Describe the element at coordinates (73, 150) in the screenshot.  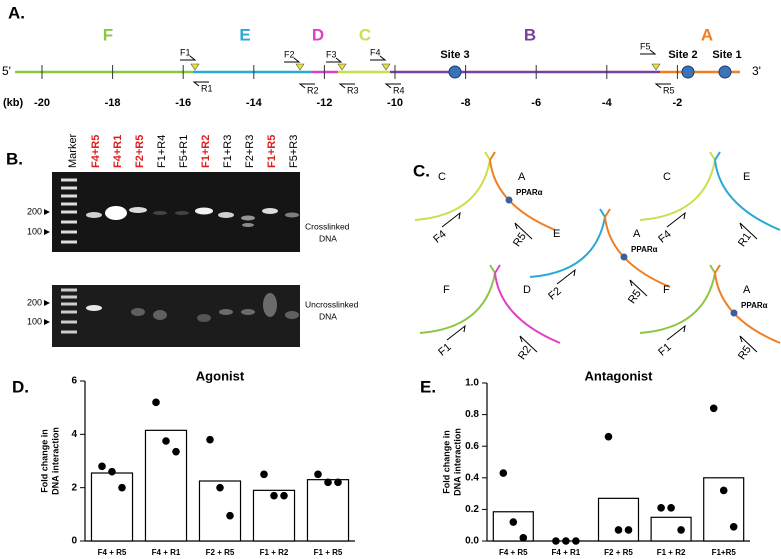
I see `lane-label: Marker` at that location.